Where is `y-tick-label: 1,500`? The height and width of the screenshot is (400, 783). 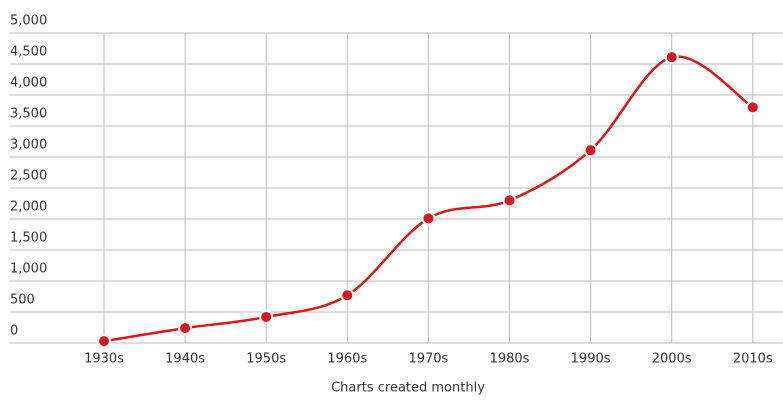 y-tick-label: 1,500 is located at coordinates (28, 238).